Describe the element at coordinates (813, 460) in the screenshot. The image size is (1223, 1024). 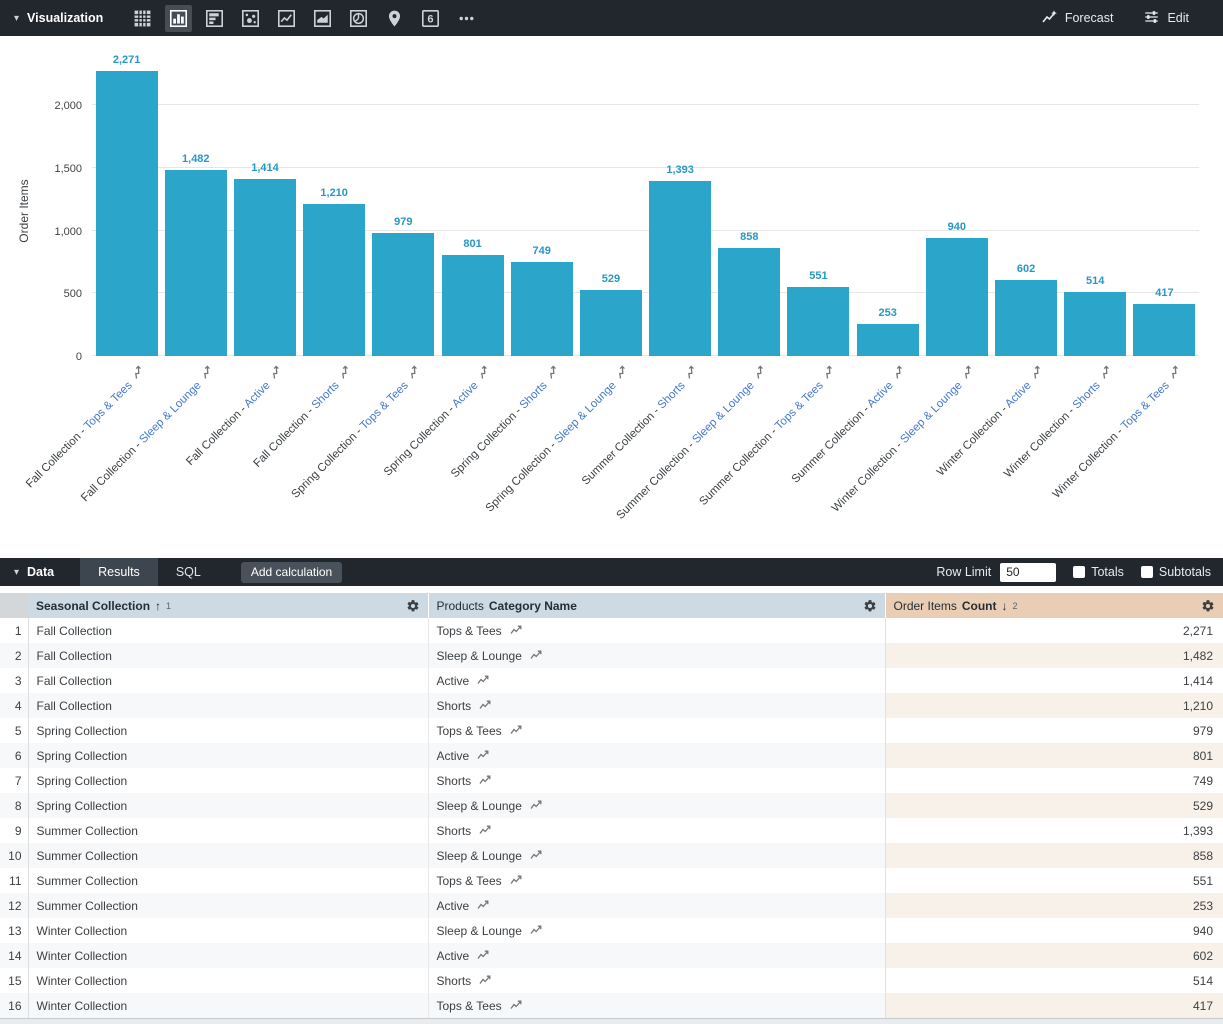
I see `x-axis-category-label: Summer Collection - Active` at that location.